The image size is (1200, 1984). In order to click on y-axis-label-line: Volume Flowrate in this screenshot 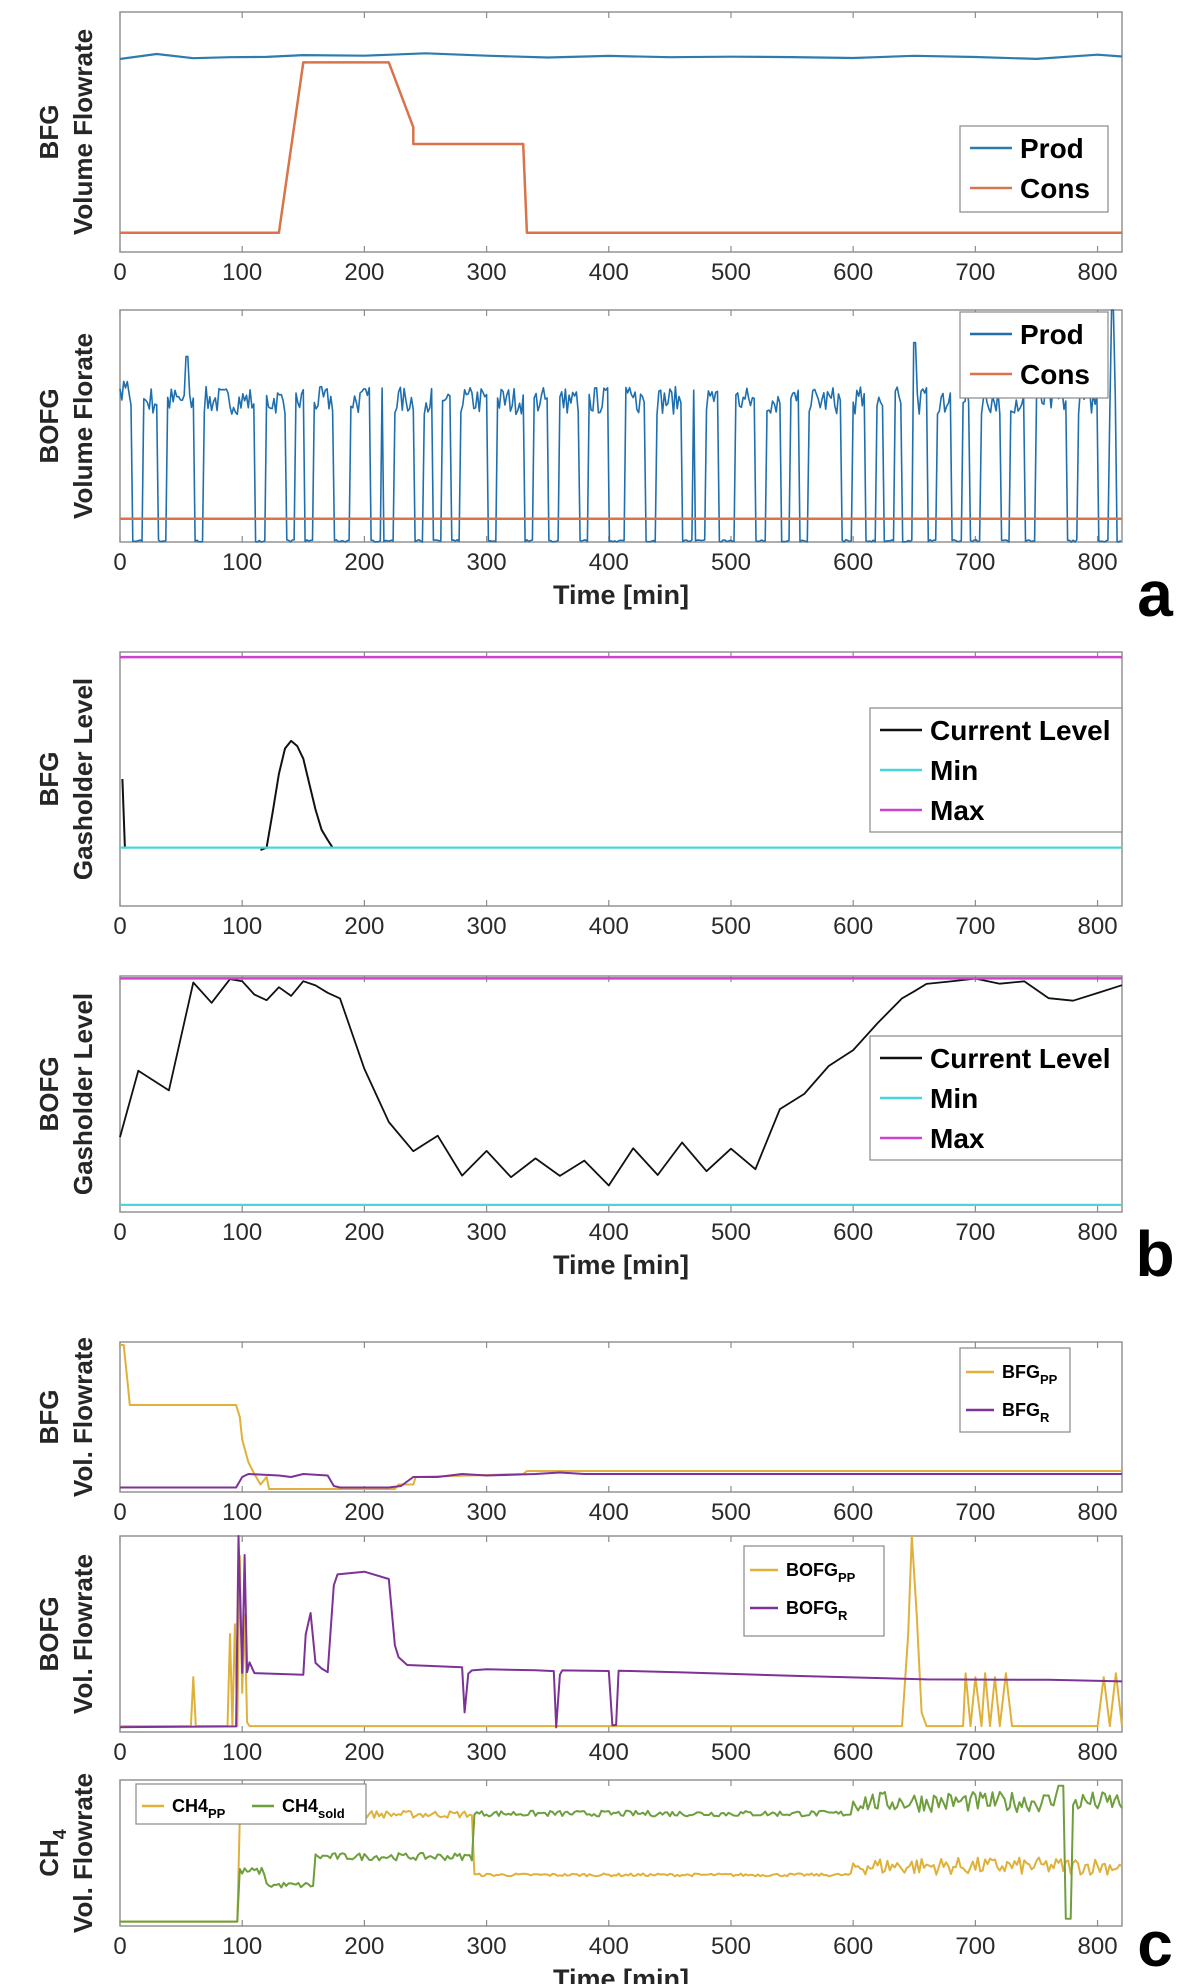, I will do `click(83, 132)`.